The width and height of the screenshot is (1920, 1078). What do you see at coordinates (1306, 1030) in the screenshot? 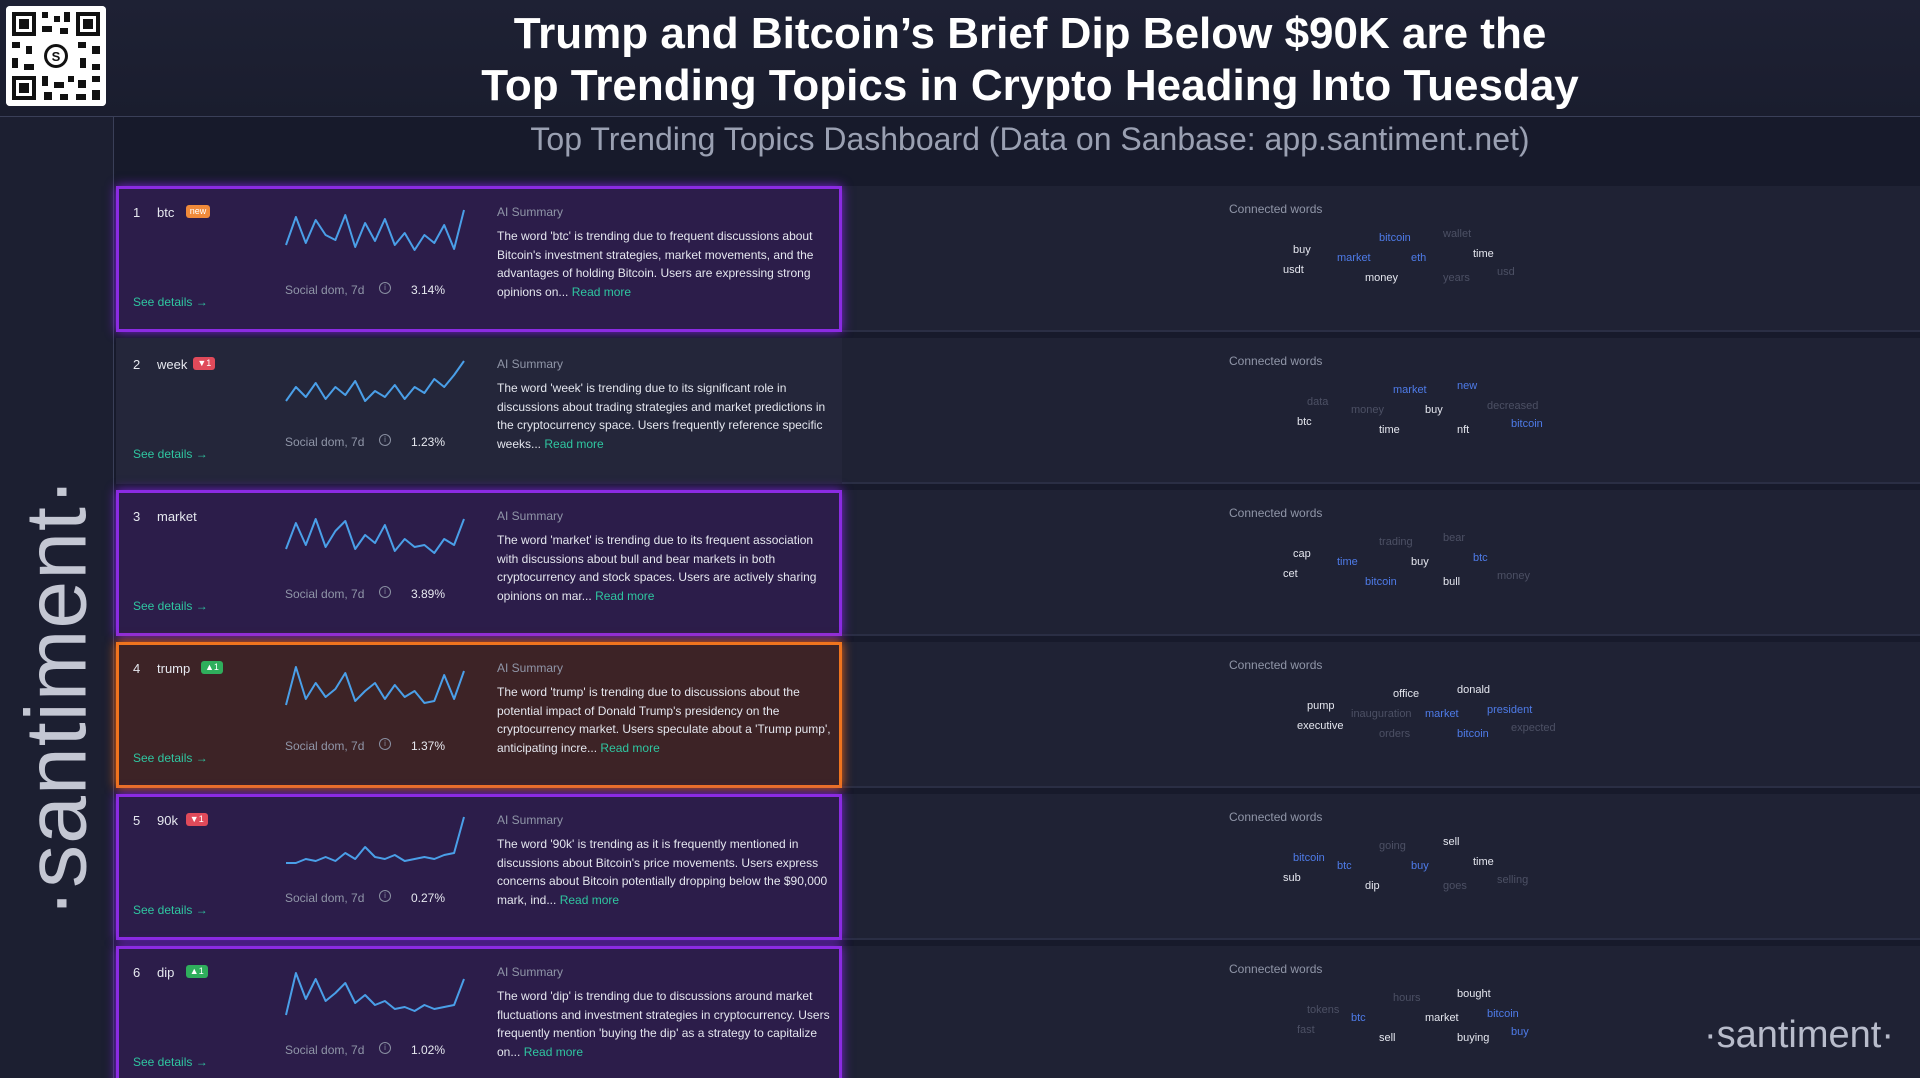
I see `connected-word: fast` at bounding box center [1306, 1030].